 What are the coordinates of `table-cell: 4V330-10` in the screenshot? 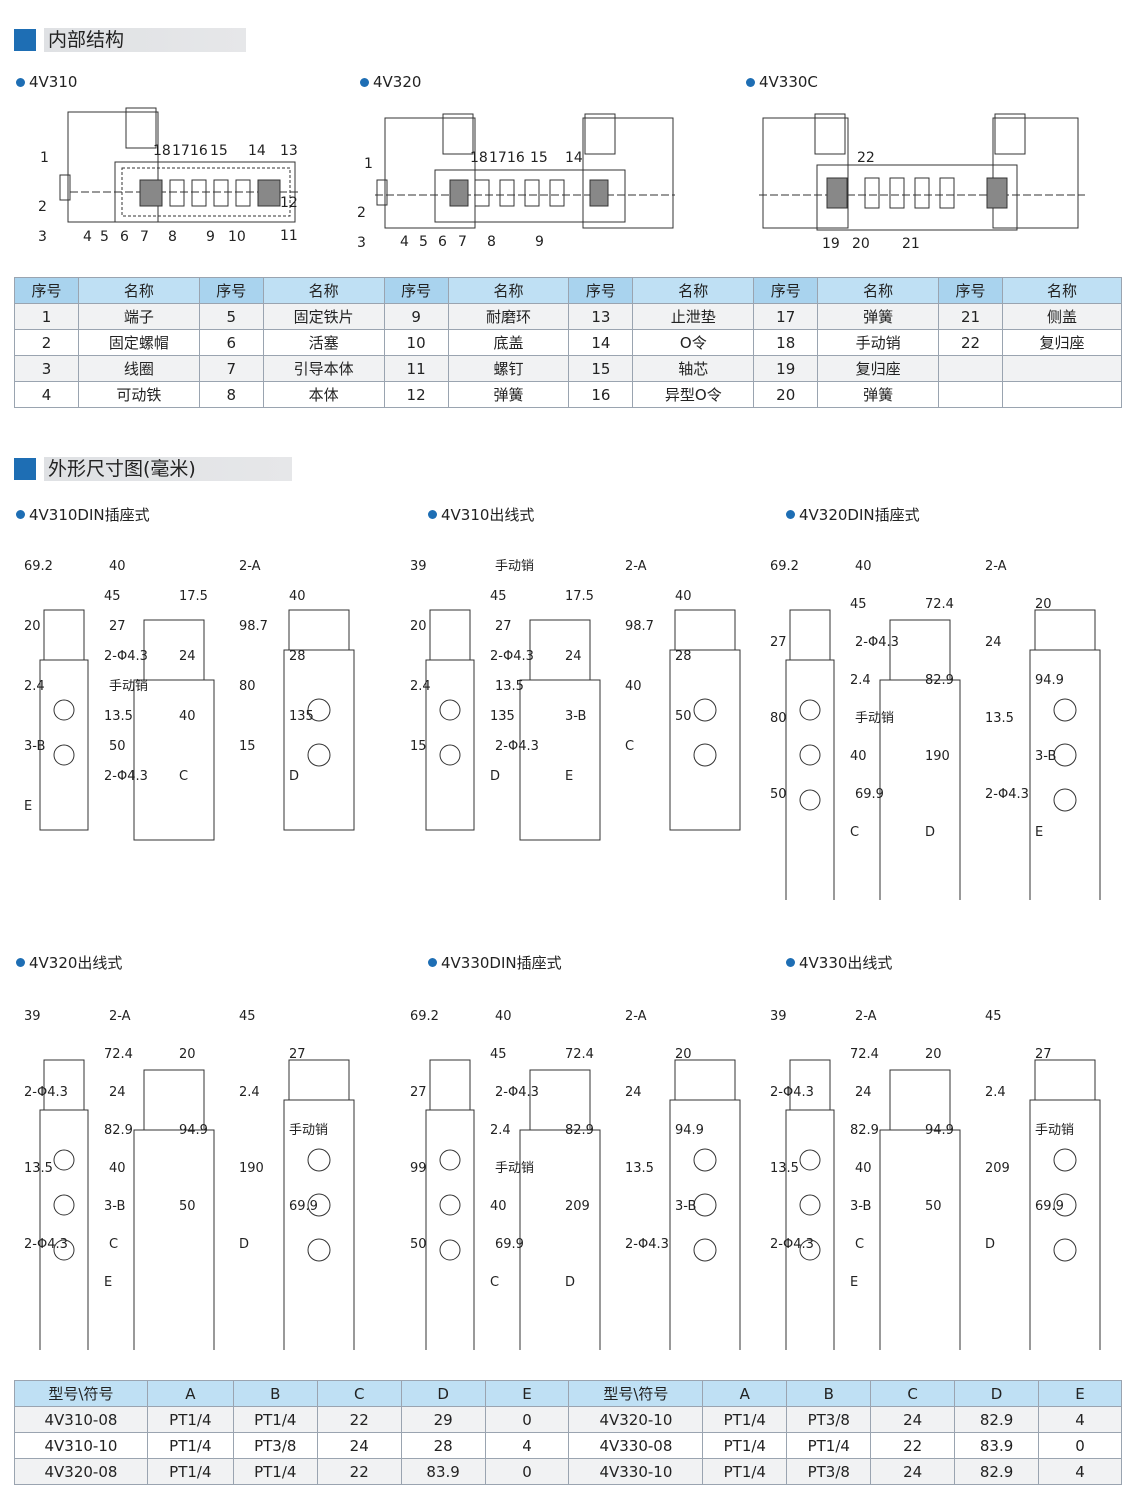 It's located at (636, 1471).